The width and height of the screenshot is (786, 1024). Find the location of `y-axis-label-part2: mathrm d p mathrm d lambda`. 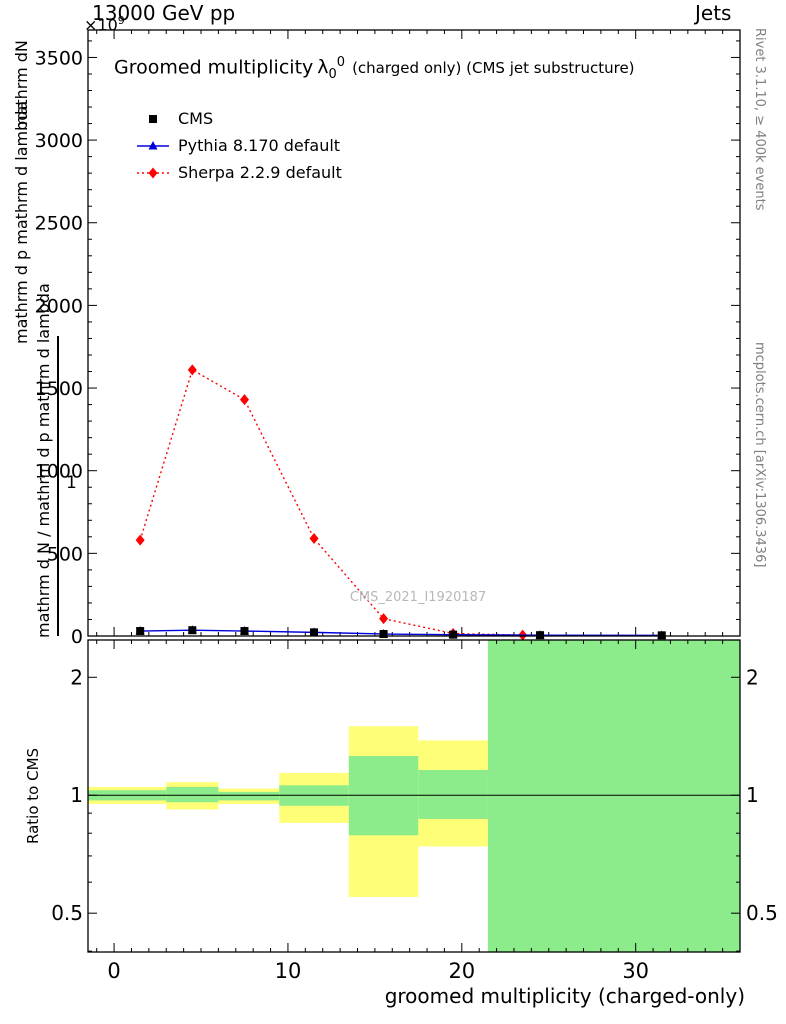

y-axis-label-part2: mathrm d p mathrm d lambda is located at coordinates (21, 222).